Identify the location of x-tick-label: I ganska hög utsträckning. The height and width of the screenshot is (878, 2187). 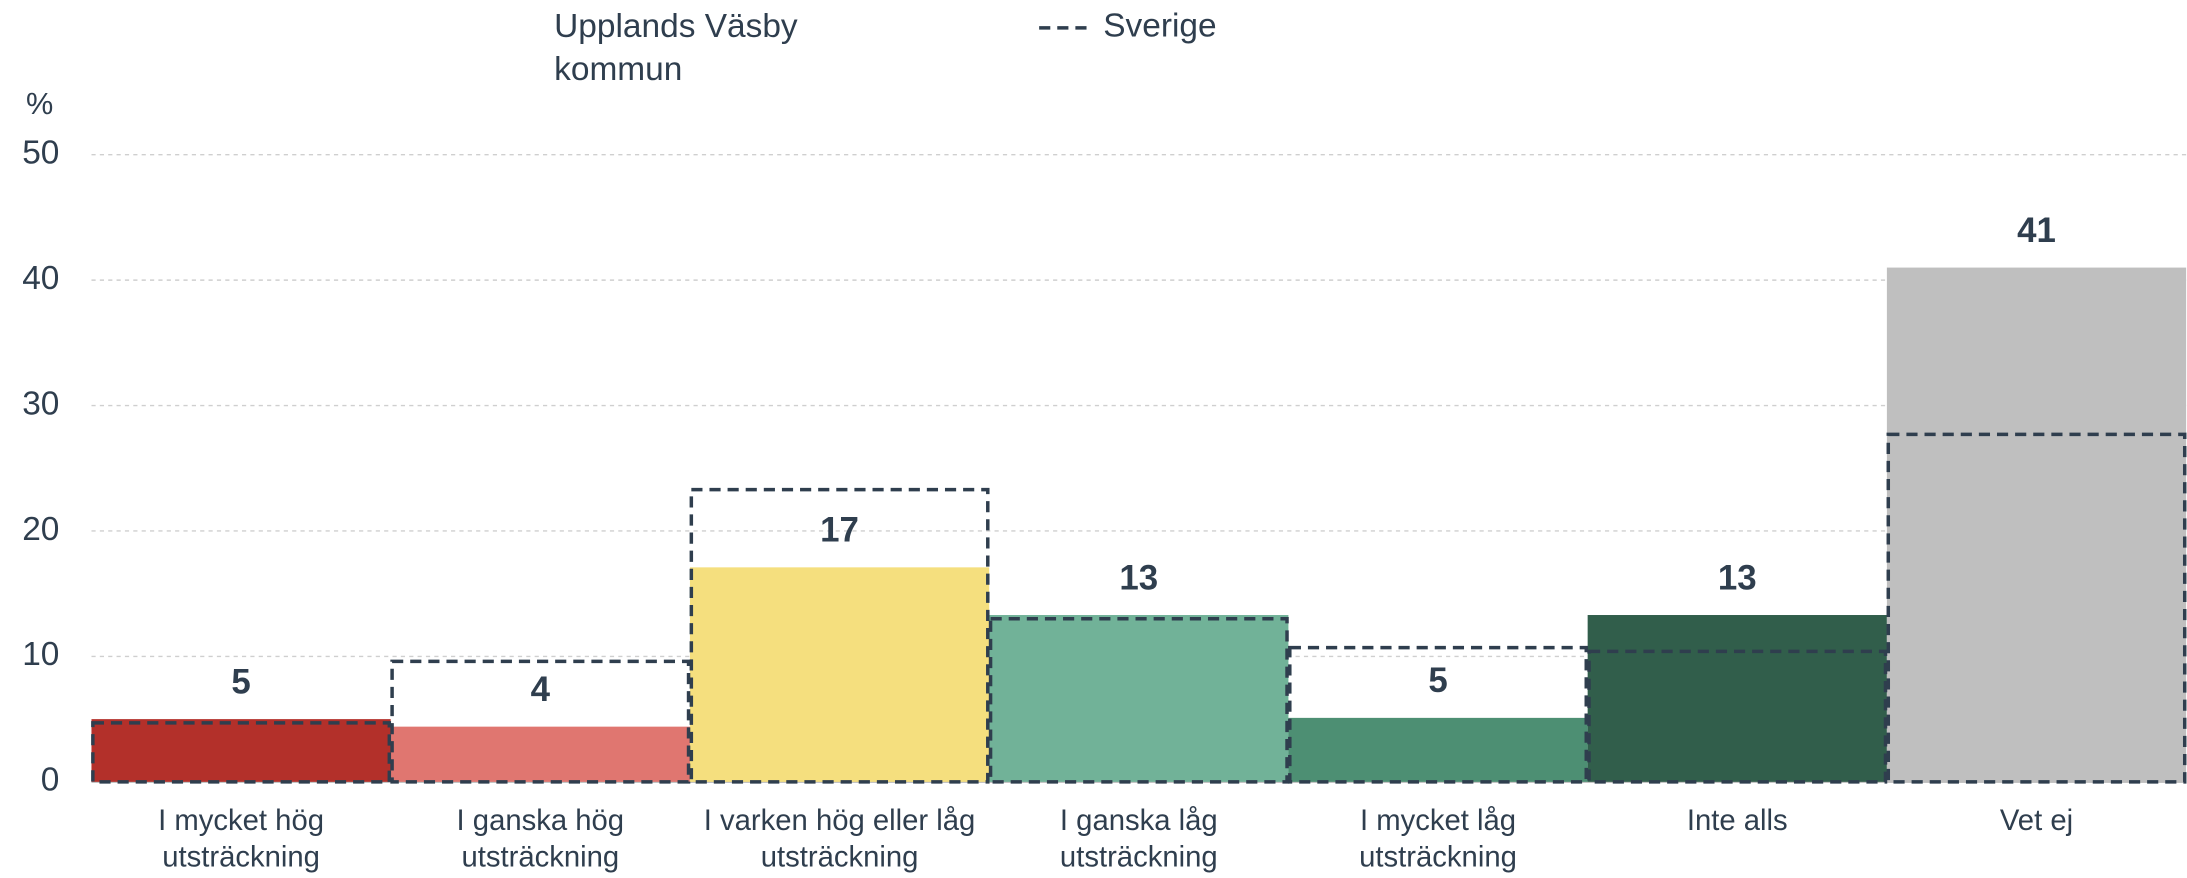
(541, 839).